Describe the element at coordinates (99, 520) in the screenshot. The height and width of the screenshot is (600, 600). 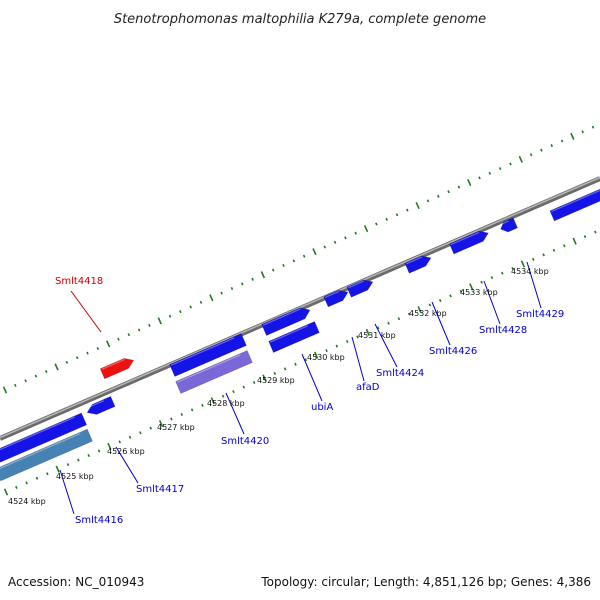
I see `gene-label: Smlt4416` at that location.